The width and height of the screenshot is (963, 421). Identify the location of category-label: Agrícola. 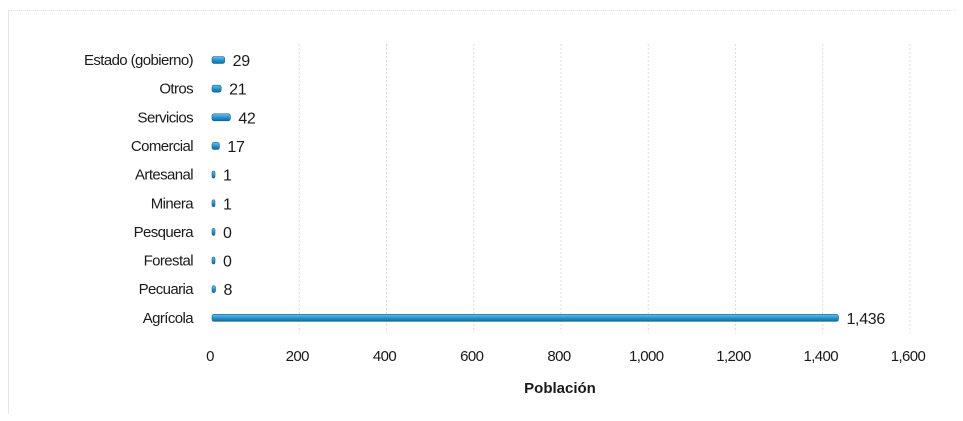
(168, 318).